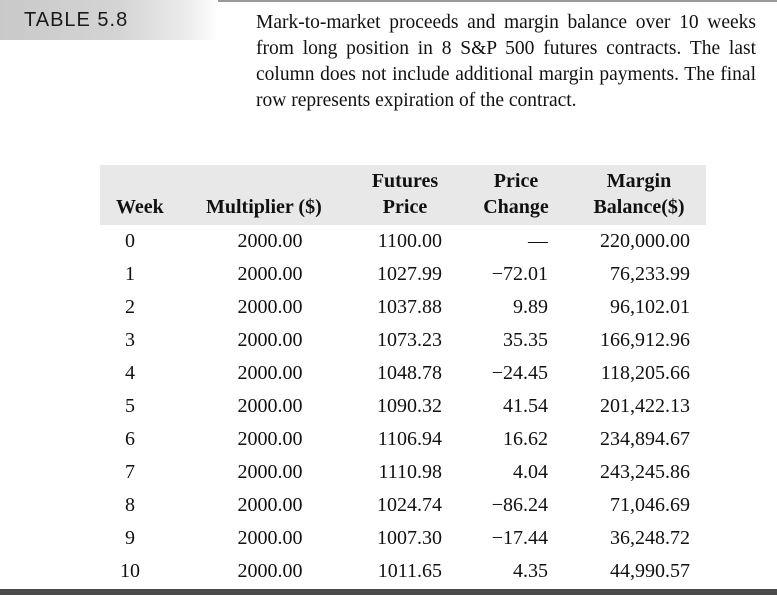 This screenshot has width=777, height=595. I want to click on cell-week: 6, so click(130, 439).